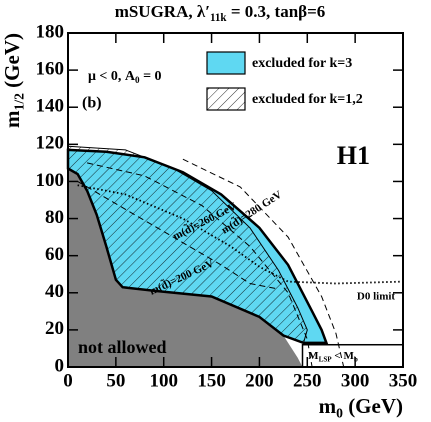  Describe the element at coordinates (218, 18) in the screenshot. I see `chart-title-sub: 11k` at that location.